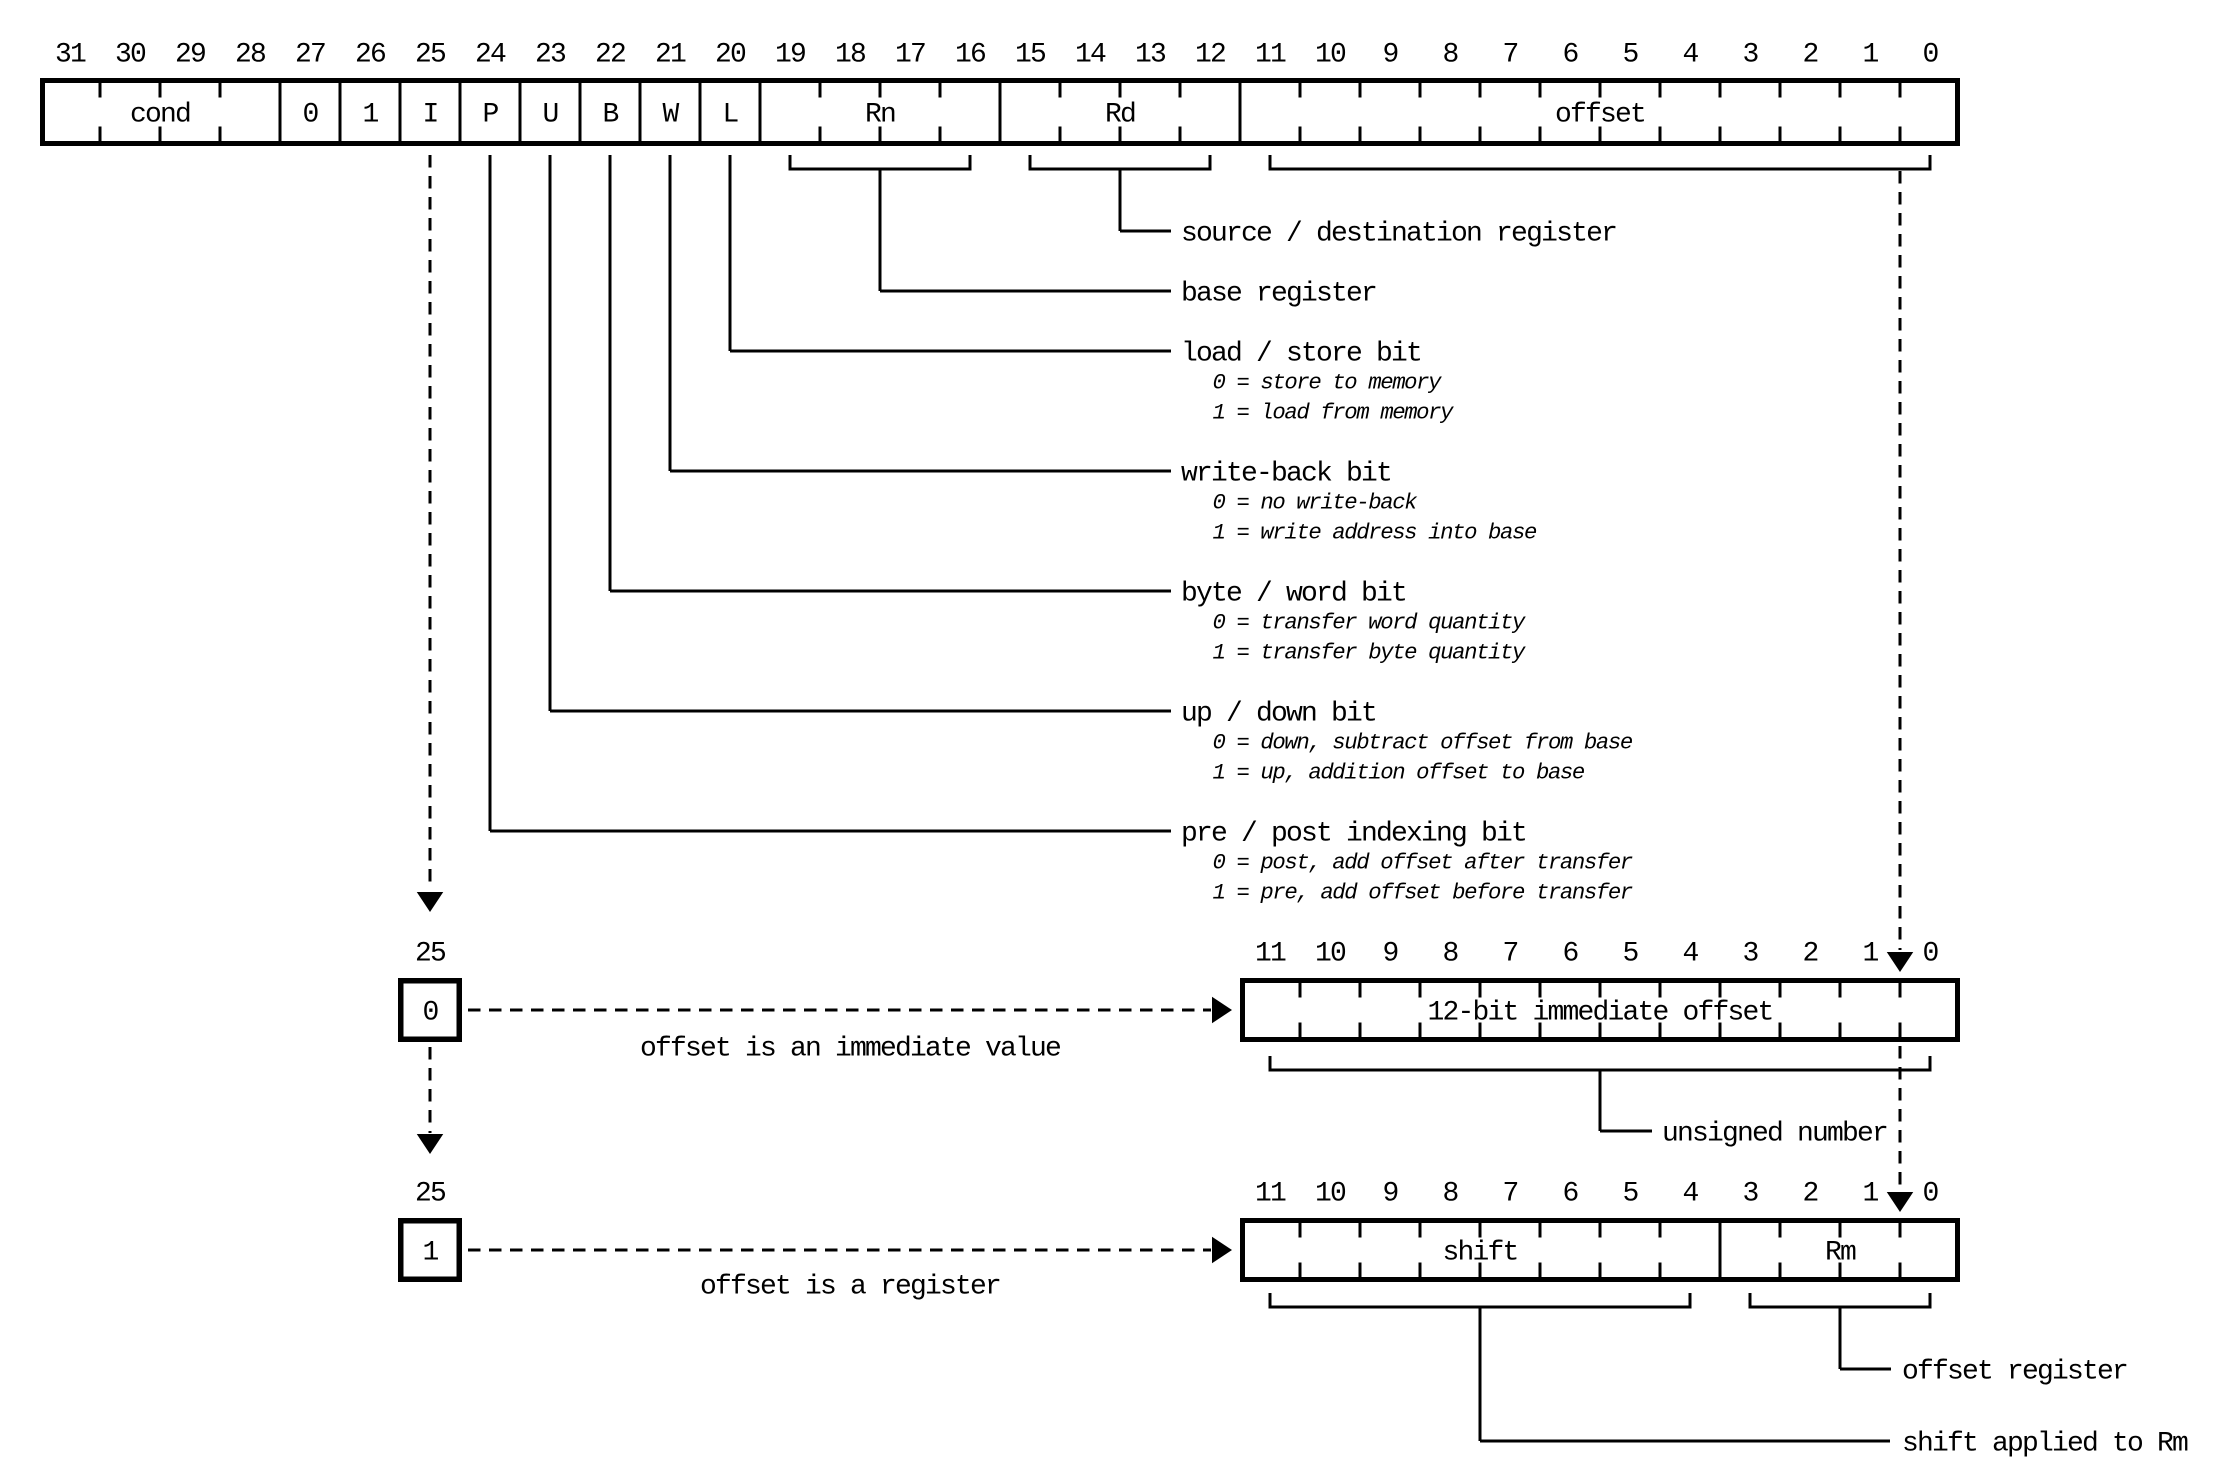 The height and width of the screenshot is (1481, 2225). I want to click on svg-text: 0 = store to memory, so click(1328, 383).